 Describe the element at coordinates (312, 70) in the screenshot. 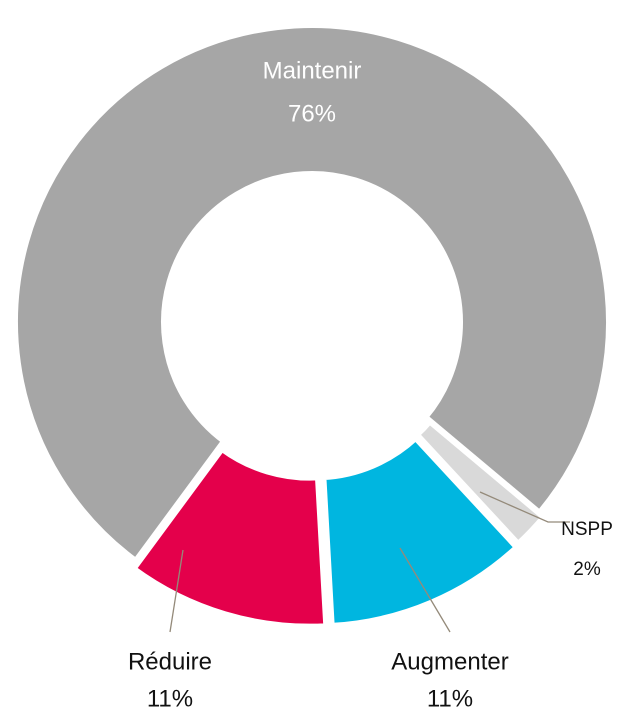

I see `slice-label: Maintenir` at that location.